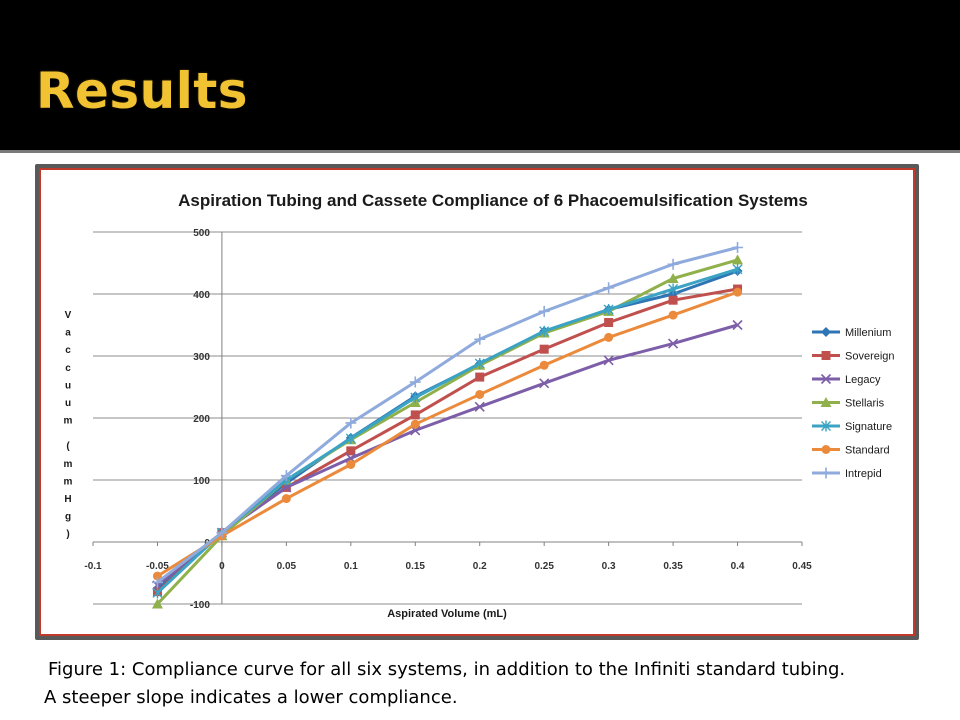  What do you see at coordinates (93, 566) in the screenshot?
I see `x-tick-label: -0.1` at bounding box center [93, 566].